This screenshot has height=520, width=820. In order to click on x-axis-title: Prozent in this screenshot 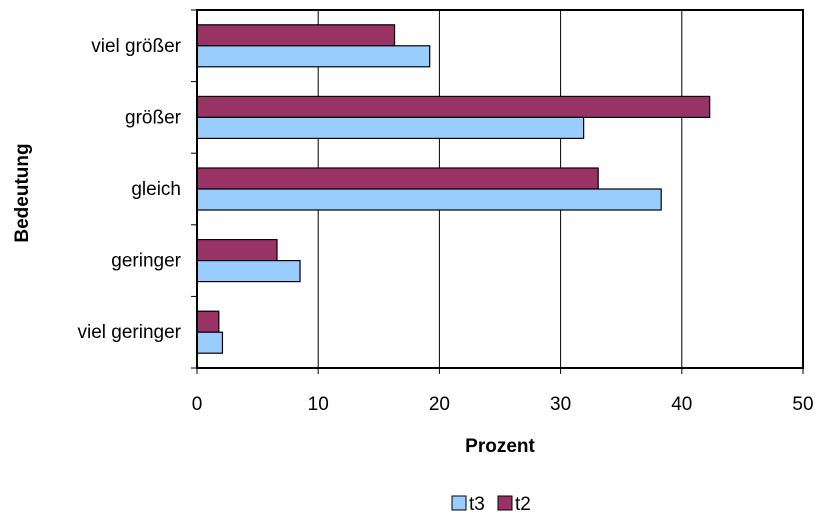, I will do `click(500, 446)`.